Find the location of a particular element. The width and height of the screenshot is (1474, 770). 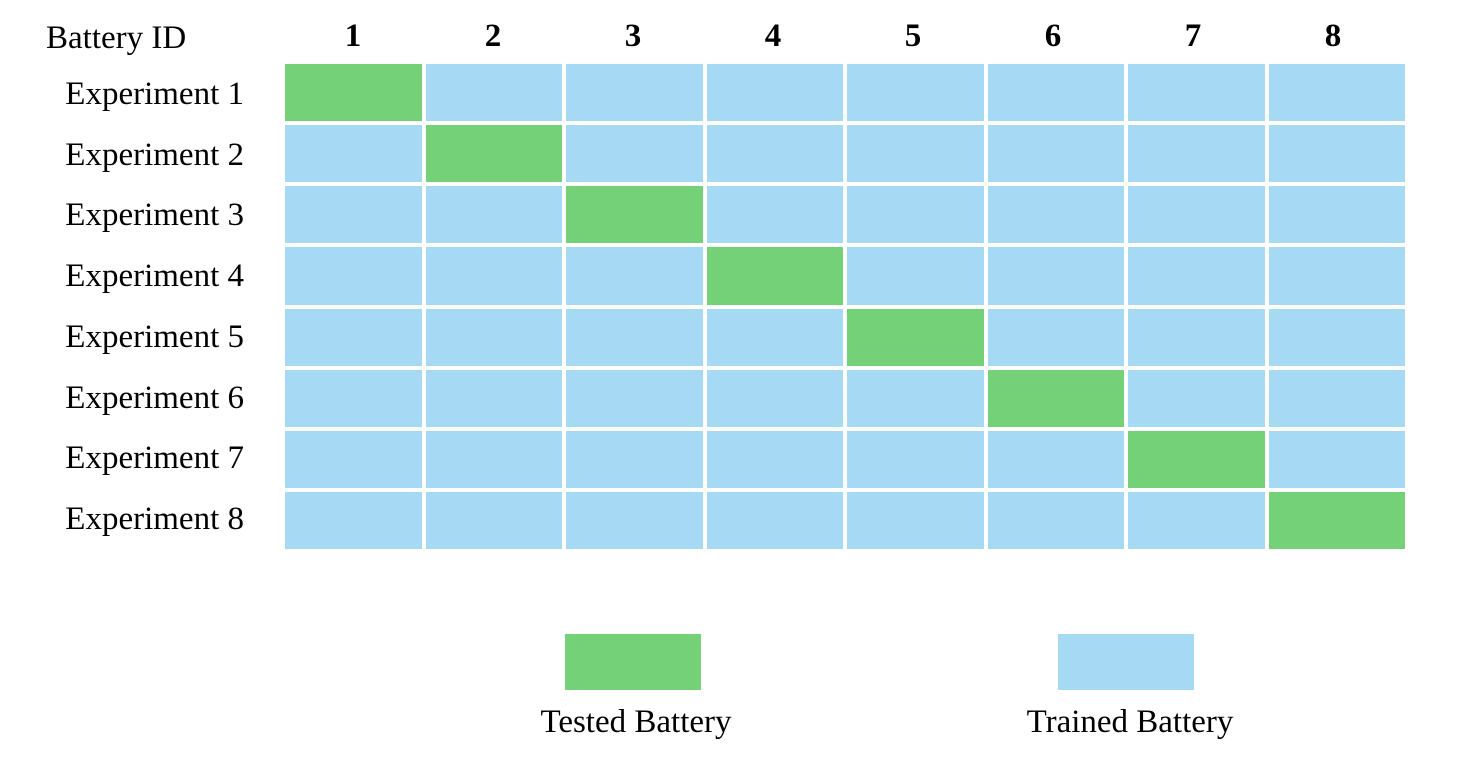

grid-cell-exp4-battery6-trained is located at coordinates (1055, 276).